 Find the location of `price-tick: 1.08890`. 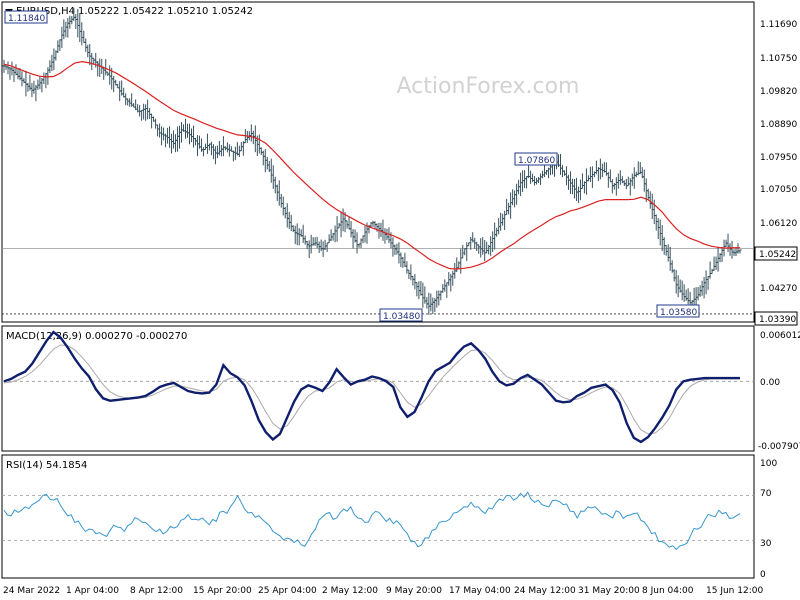

price-tick: 1.08890 is located at coordinates (778, 125).